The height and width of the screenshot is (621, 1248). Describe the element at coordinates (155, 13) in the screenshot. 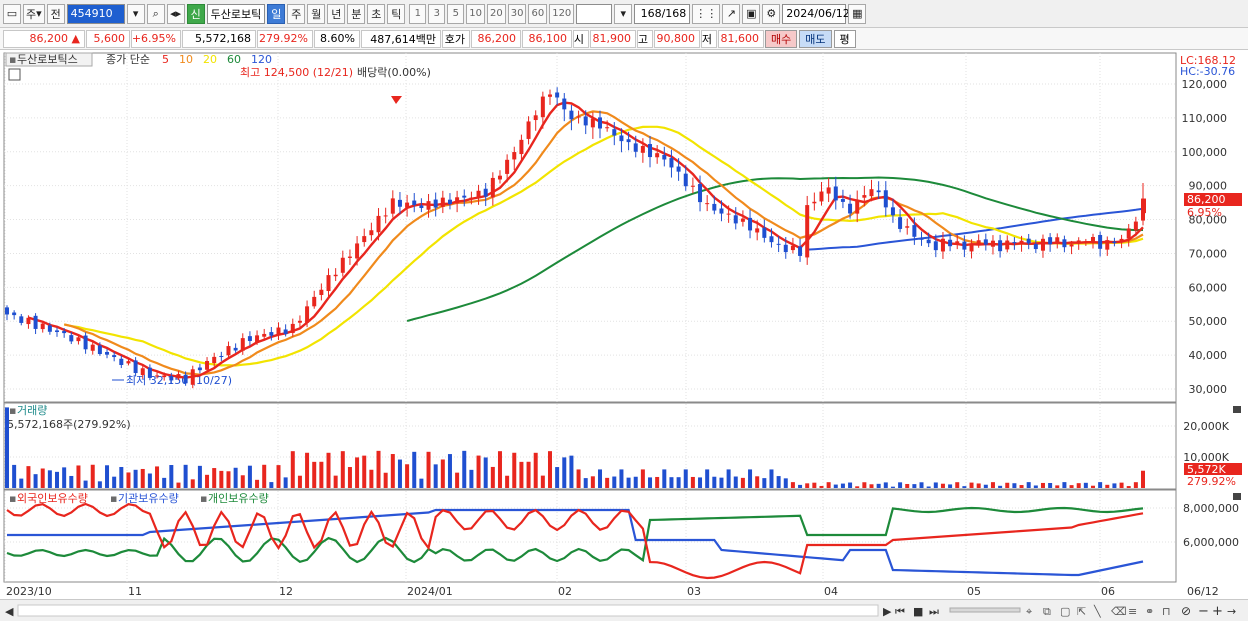

I see `search-icon: ⌕` at that location.